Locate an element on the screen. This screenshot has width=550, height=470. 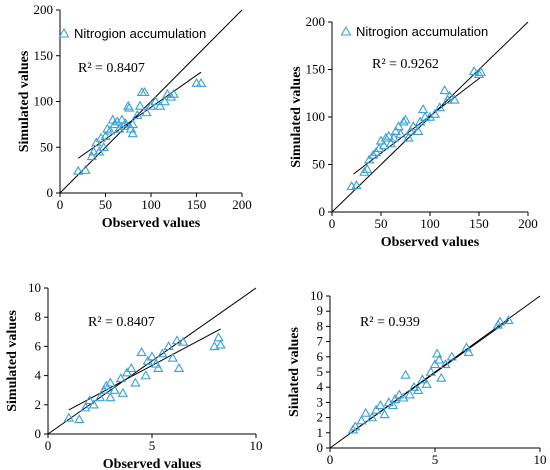
y-tick-label: 150 is located at coordinates (44, 55).